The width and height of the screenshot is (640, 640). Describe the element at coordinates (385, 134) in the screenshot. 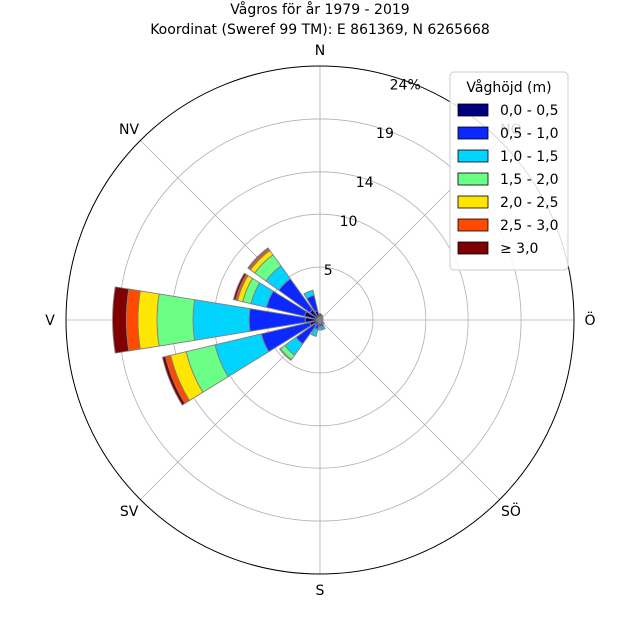

I see `radial-tick-label: 19` at that location.